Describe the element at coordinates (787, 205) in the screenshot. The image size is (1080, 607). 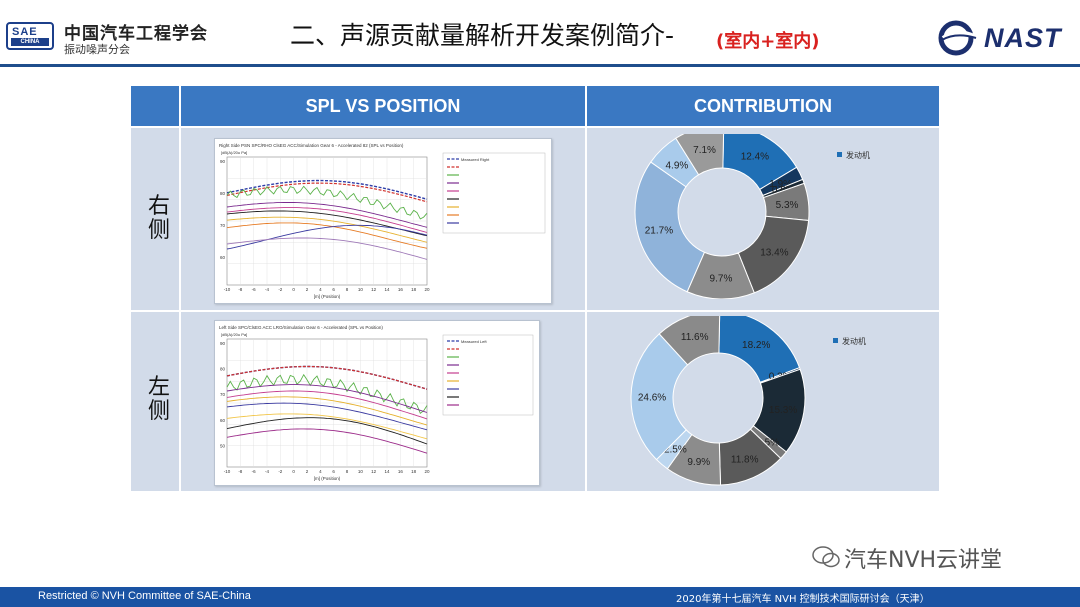
I see `slice-label: 5.3%` at that location.